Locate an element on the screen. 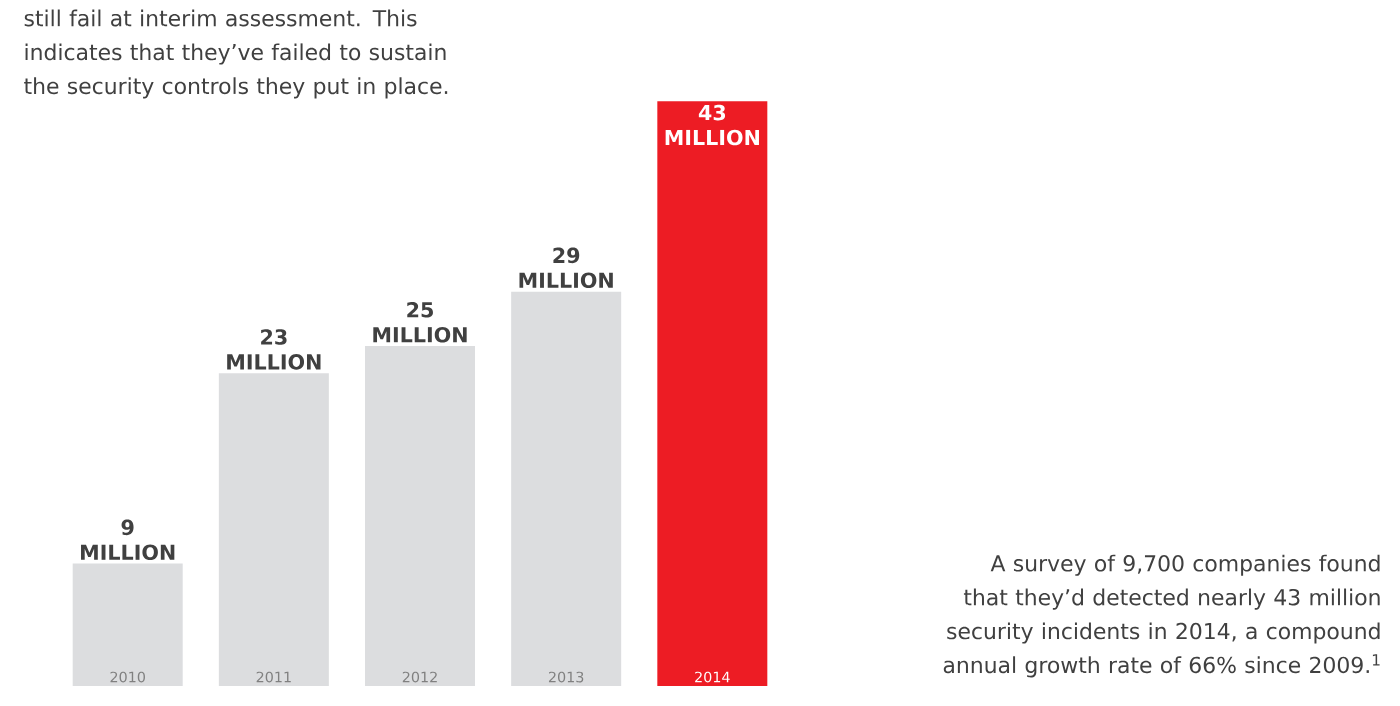 This screenshot has height=706, width=1400. x-tick-label: 2014 is located at coordinates (712, 677).